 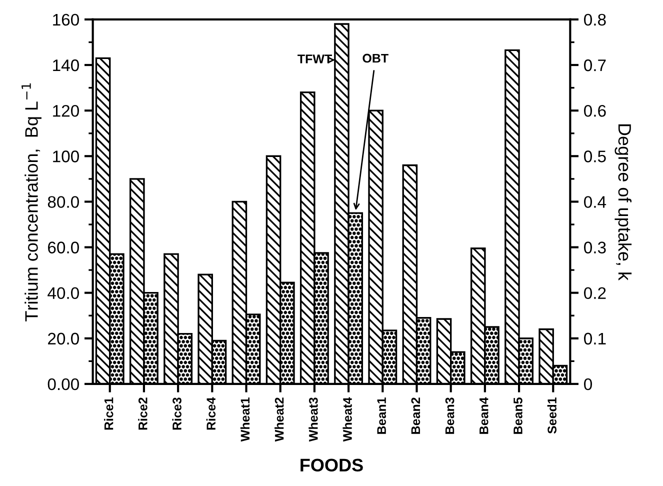 I want to click on x-tick-label: Bean2, so click(x=415, y=416).